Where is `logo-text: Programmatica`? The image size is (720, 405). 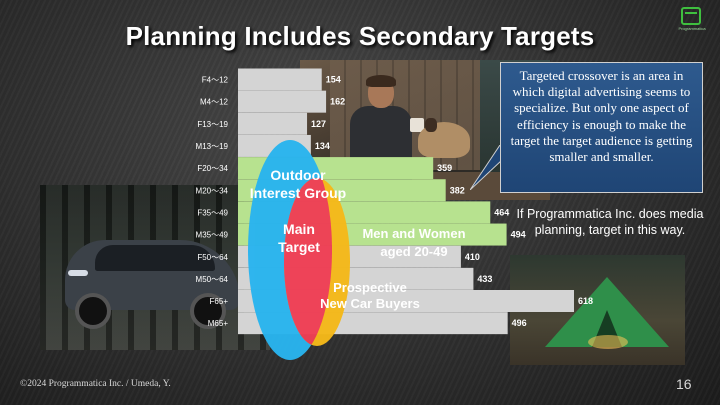 logo-text: Programmatica is located at coordinates (692, 28).